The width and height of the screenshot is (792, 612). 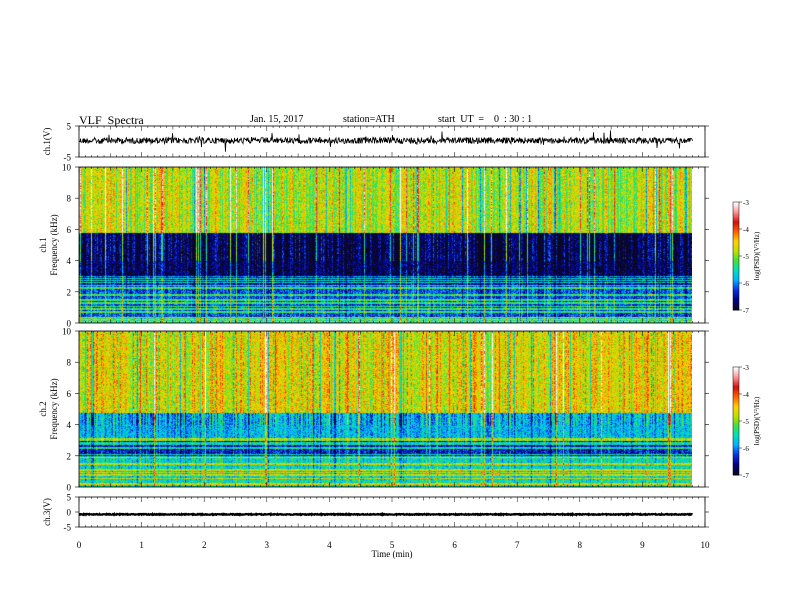 What do you see at coordinates (43, 244) in the screenshot?
I see `y-axis-label-channel-1: ch.1` at bounding box center [43, 244].